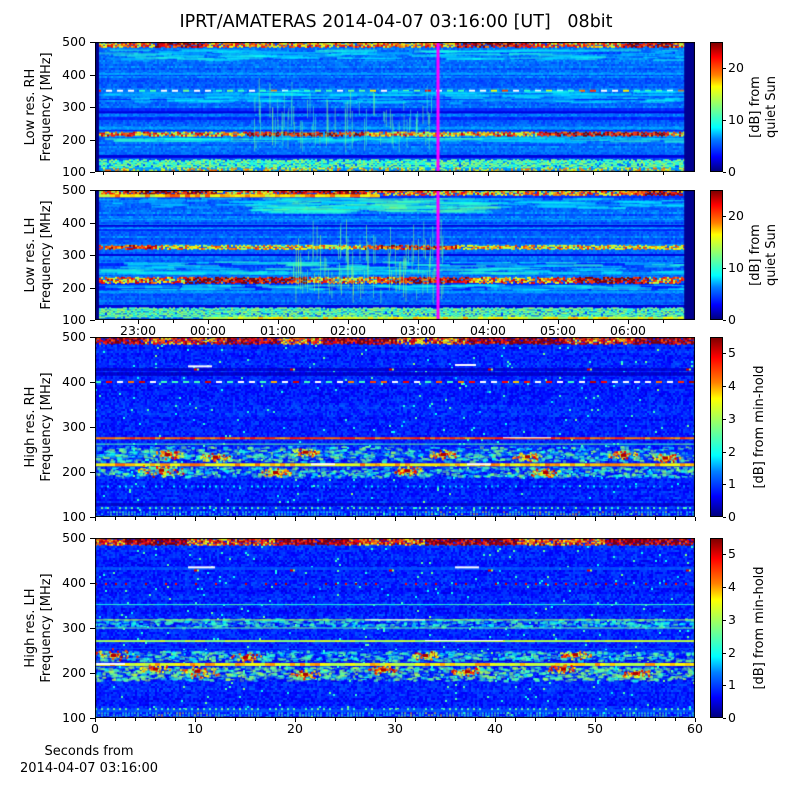  I want to click on x-axis-annotation-line2: 2014-04-07 03:16:00, so click(89, 768).